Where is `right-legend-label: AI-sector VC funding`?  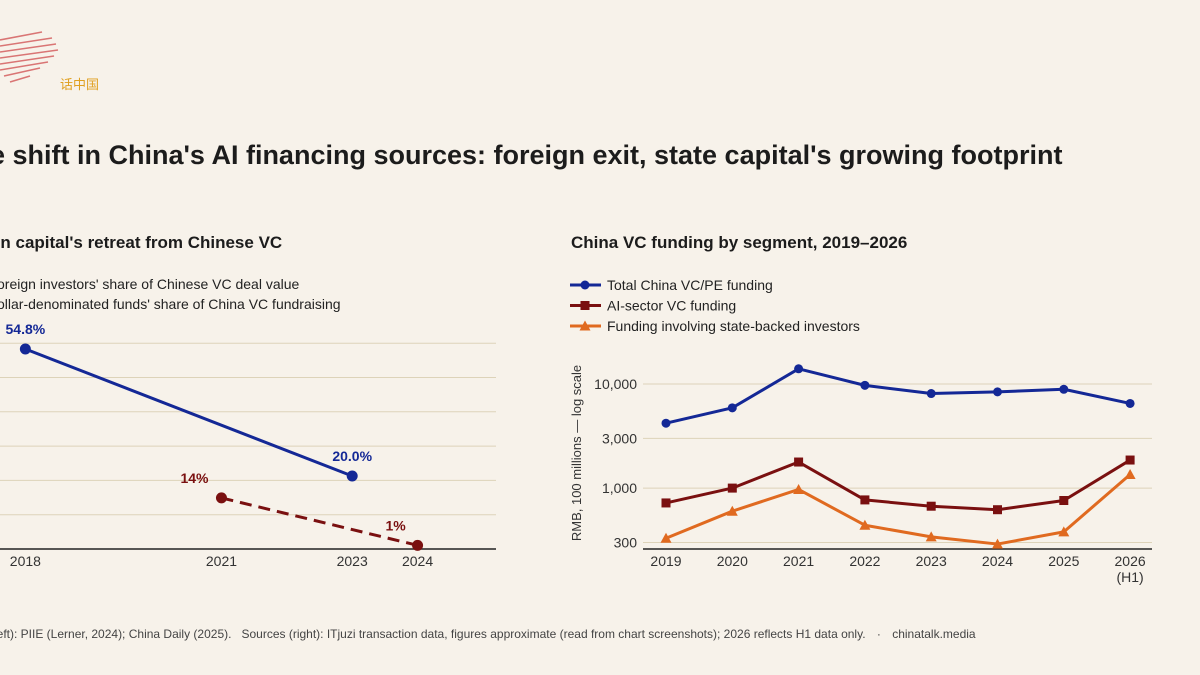
right-legend-label: AI-sector VC funding is located at coordinates (671, 306).